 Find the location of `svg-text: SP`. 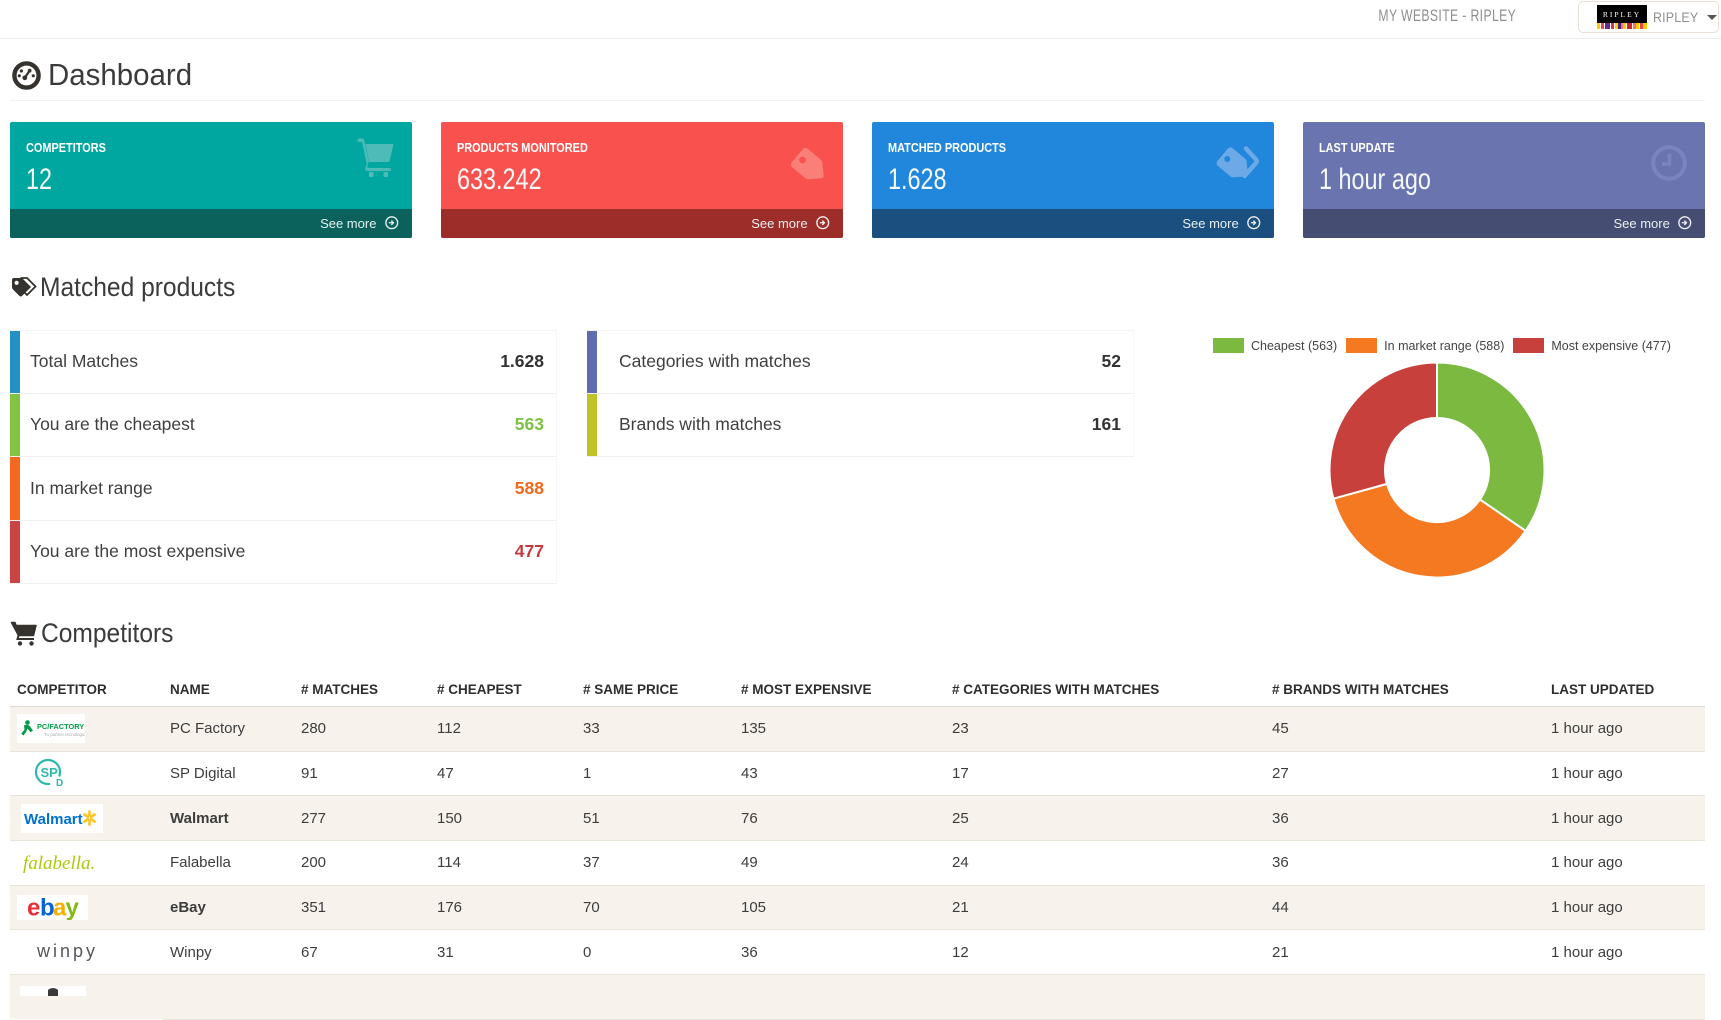

svg-text: SP is located at coordinates (50, 772).